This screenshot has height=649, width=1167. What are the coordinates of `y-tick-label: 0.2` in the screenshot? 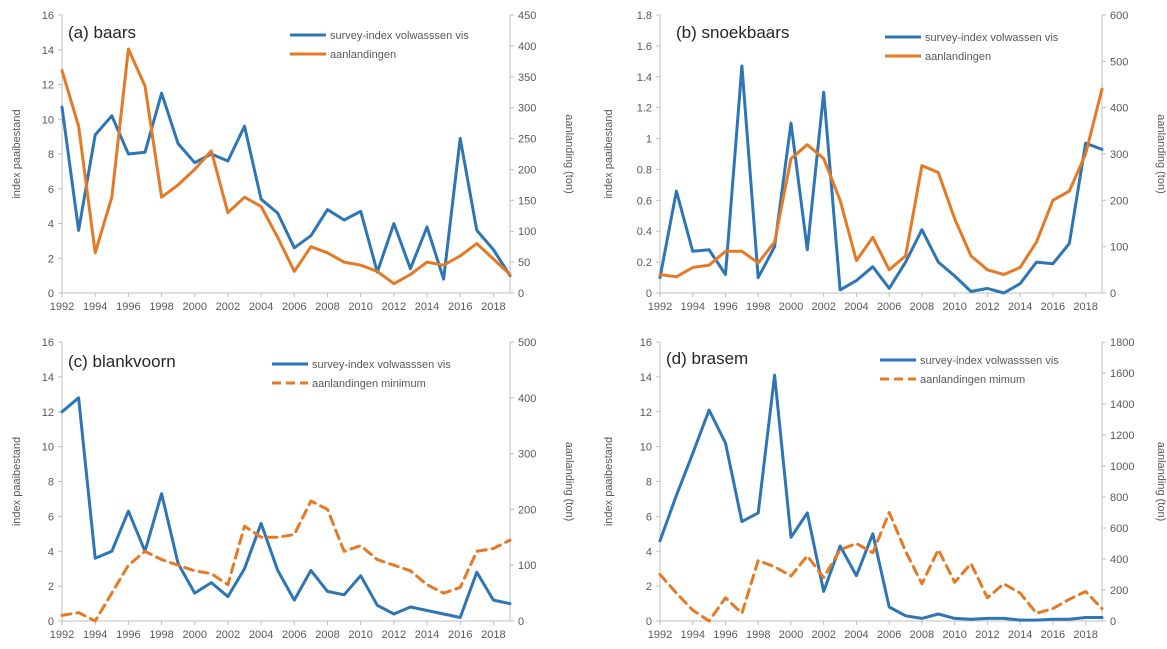 It's located at (644, 263).